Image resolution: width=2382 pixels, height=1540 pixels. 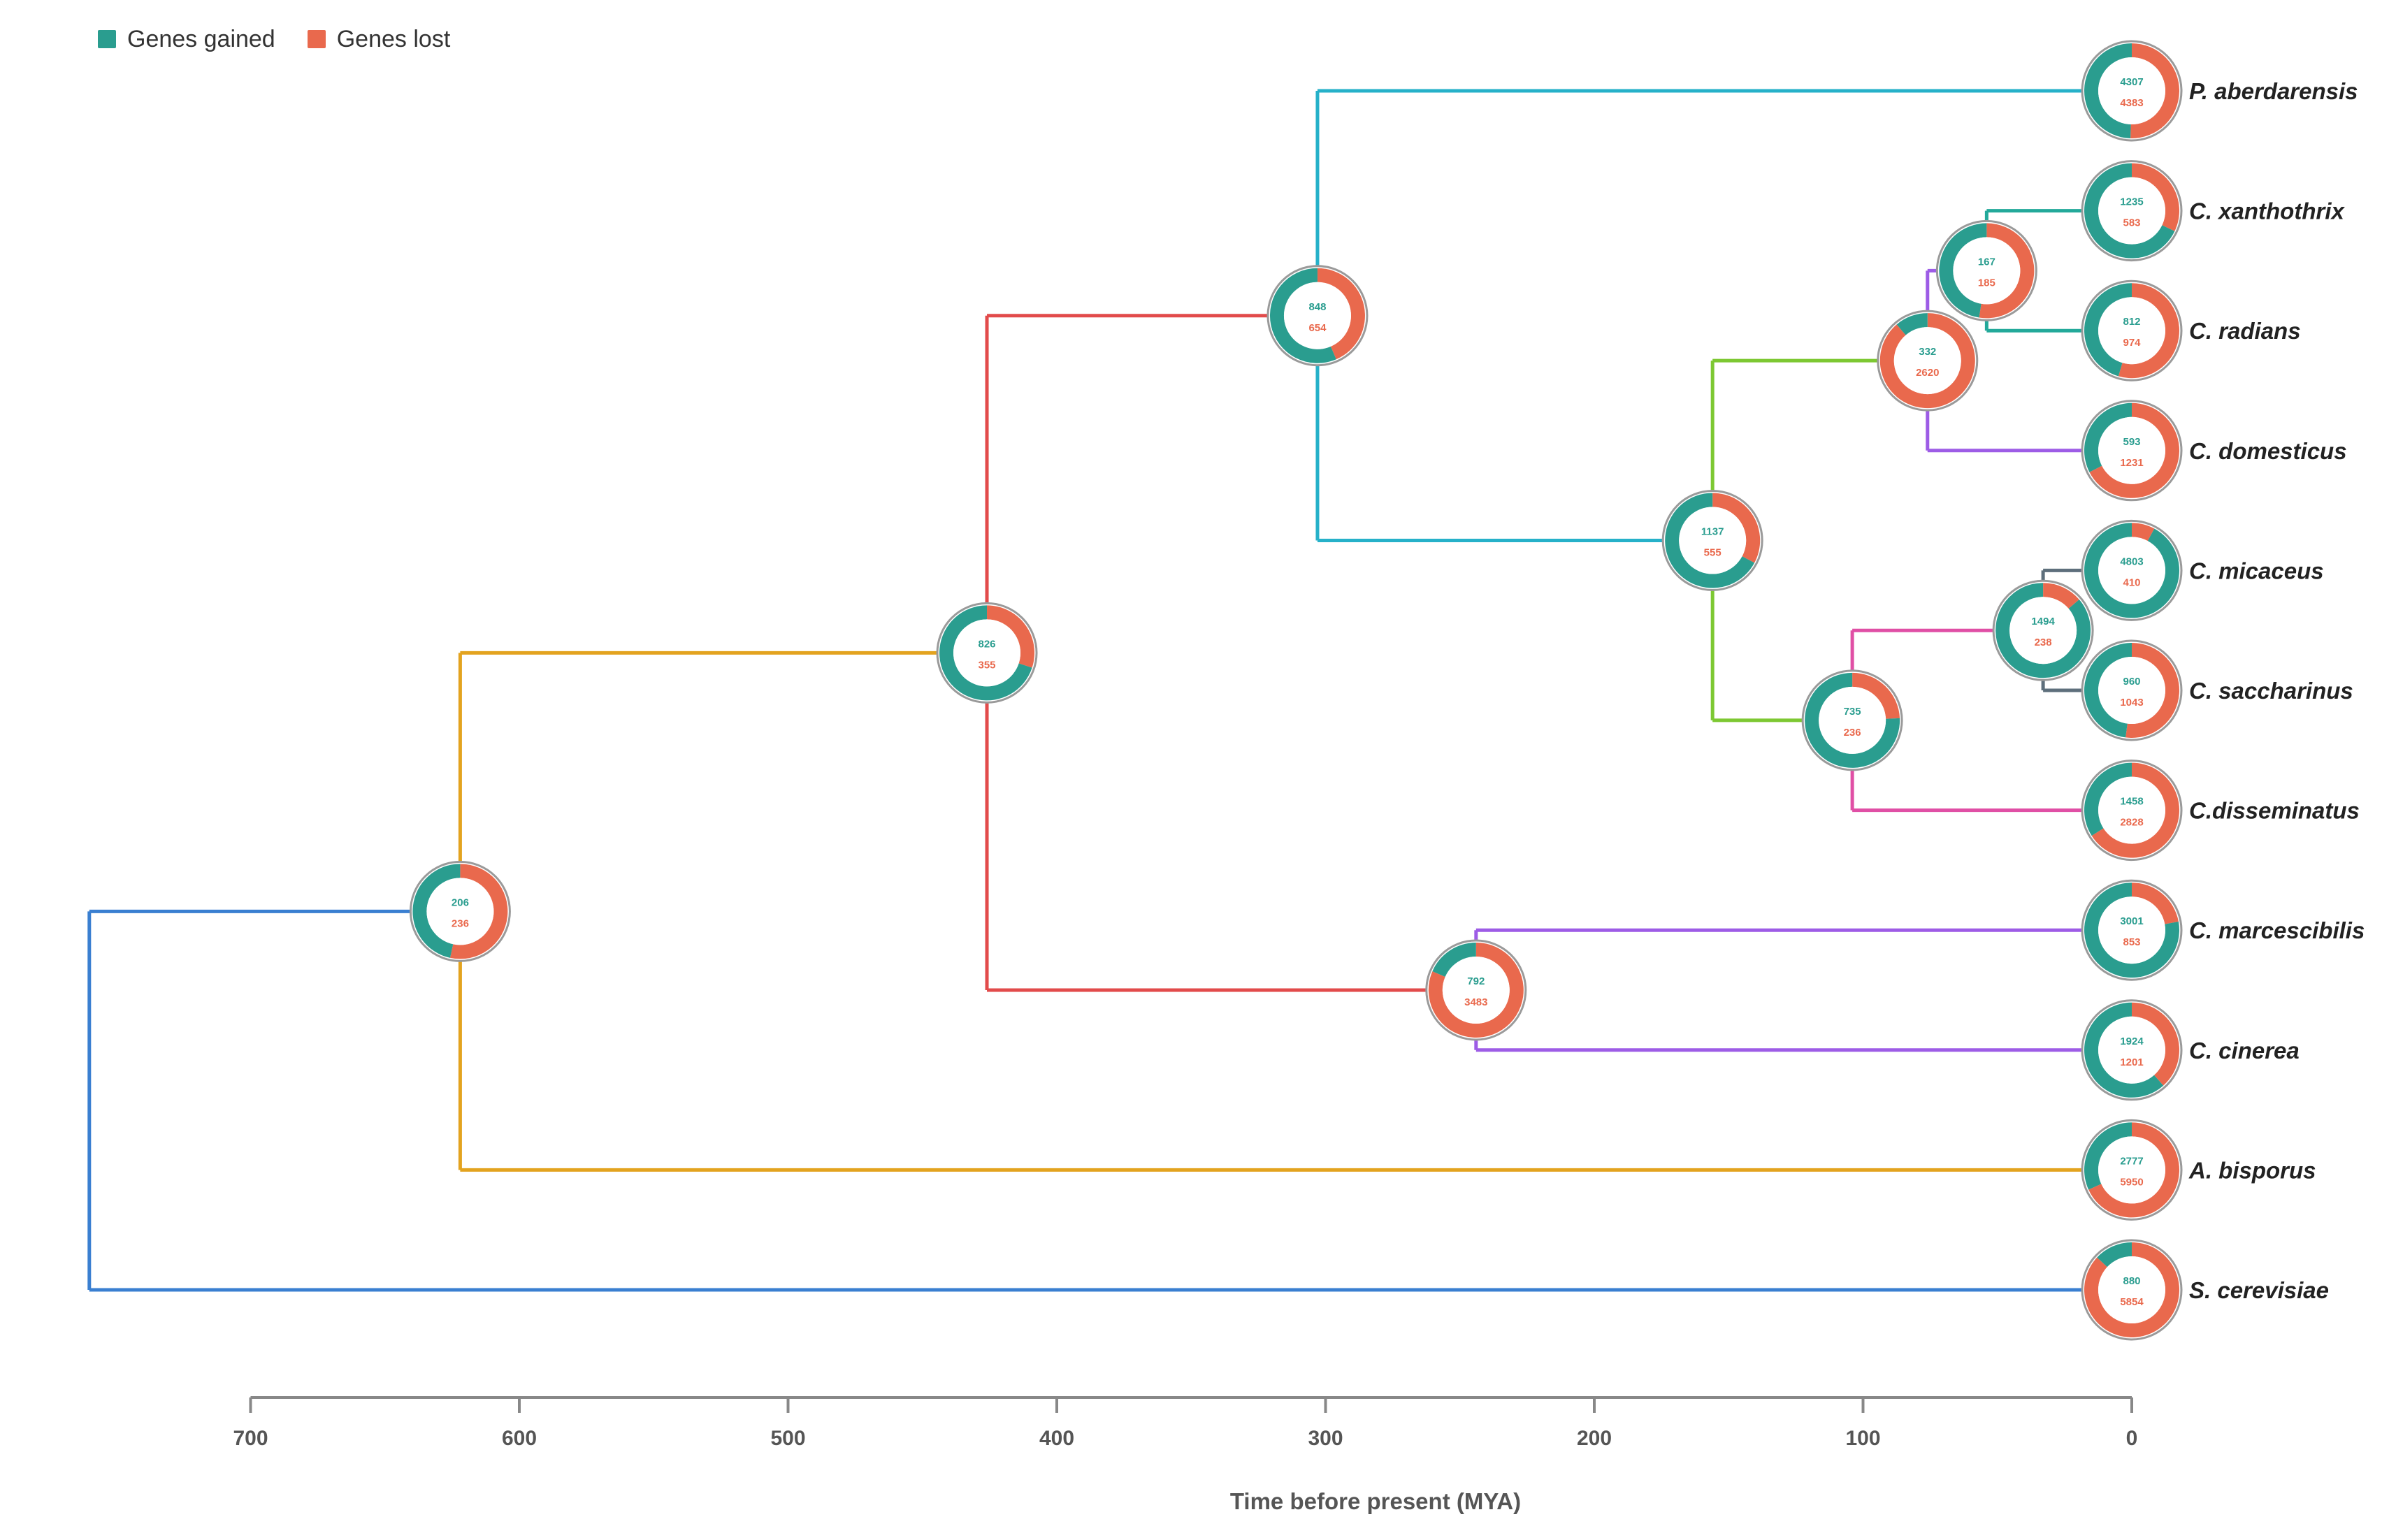 What do you see at coordinates (2108, 799) in the screenshot?
I see `leaf-donut-t7-gained-slice` at bounding box center [2108, 799].